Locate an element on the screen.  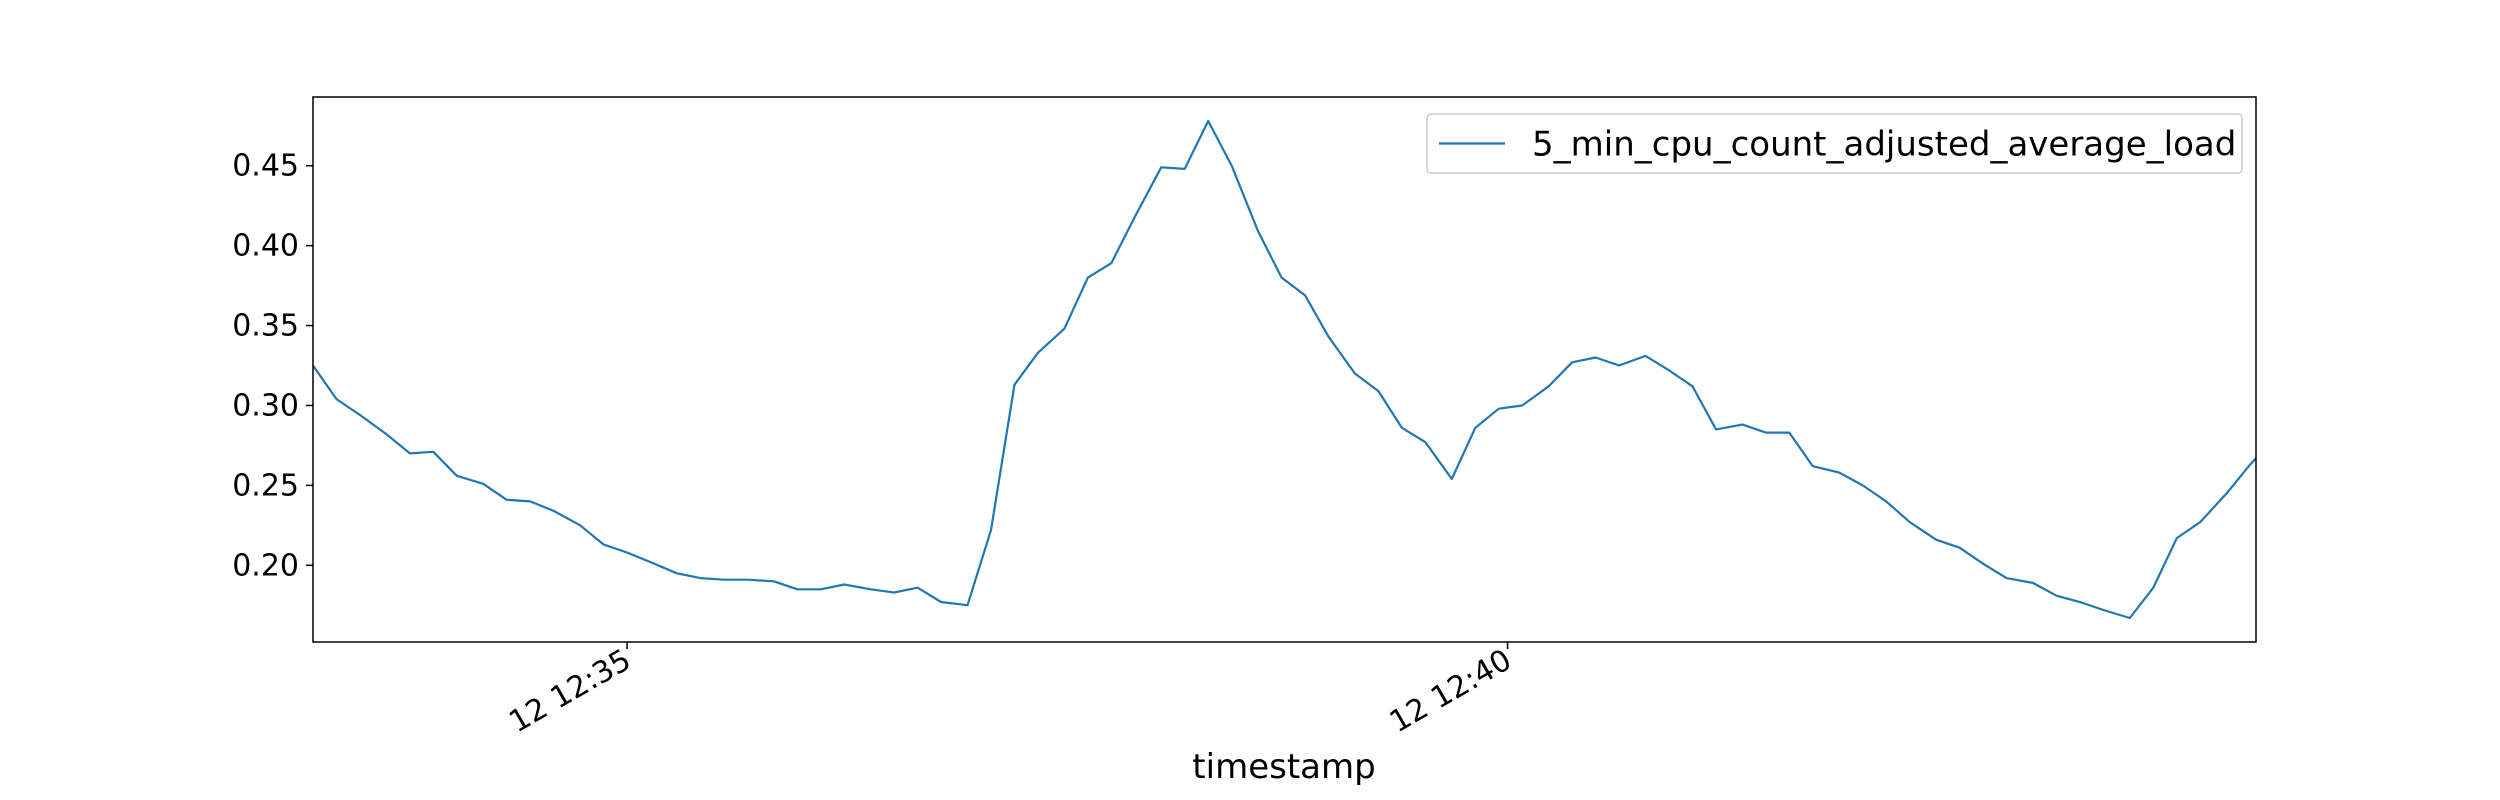
x-axis-label: timestamp is located at coordinates (1283, 767).